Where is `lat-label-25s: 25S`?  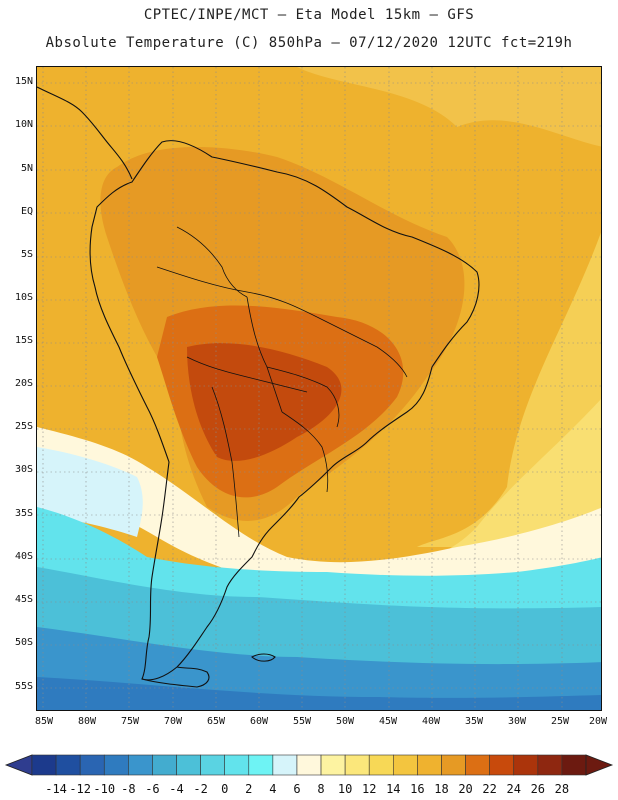
lat-label-25s: 25S is located at coordinates (23, 426).